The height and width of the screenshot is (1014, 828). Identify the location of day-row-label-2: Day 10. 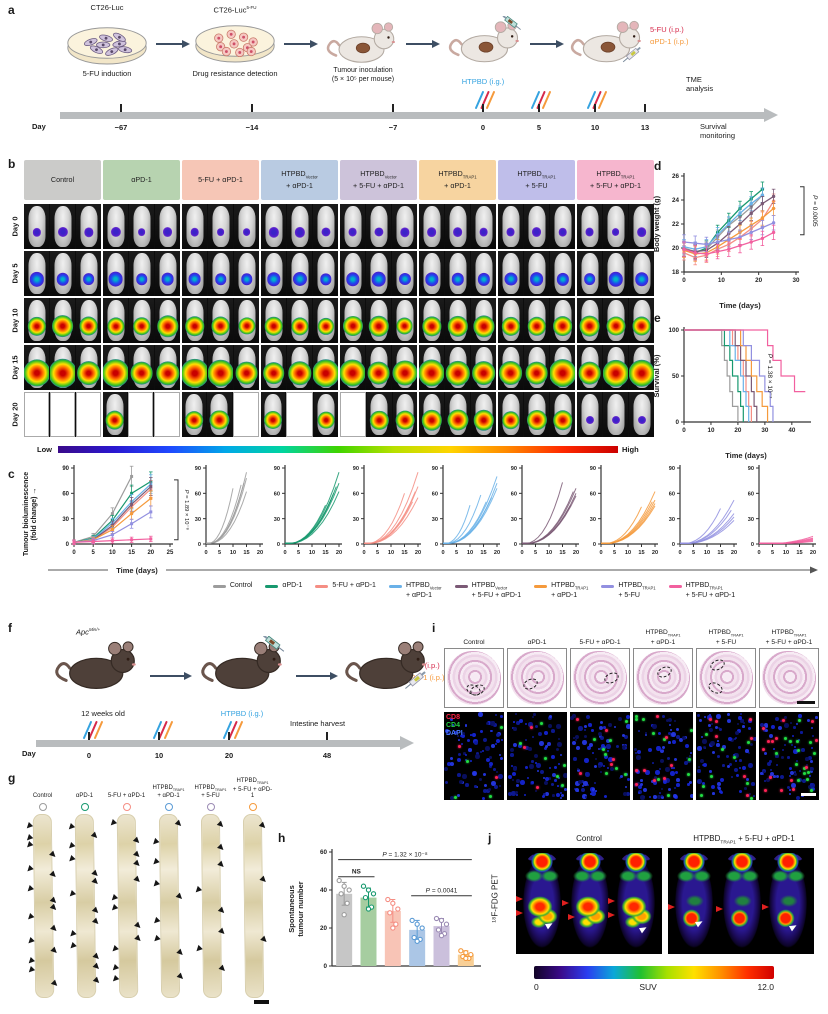
(15, 320).